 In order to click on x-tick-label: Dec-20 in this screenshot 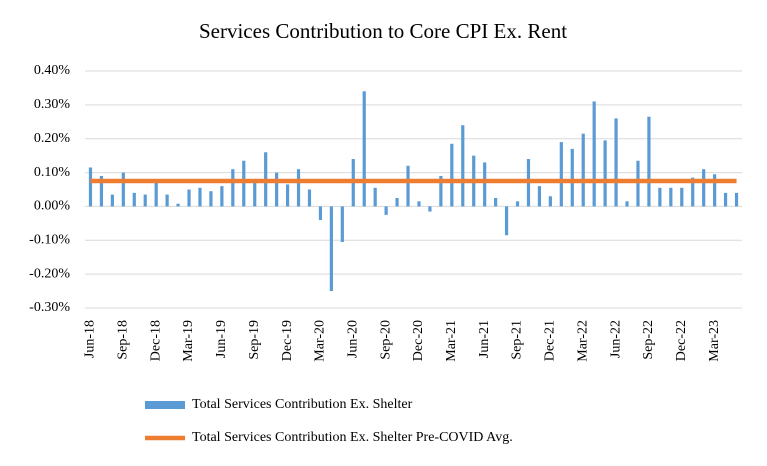, I will do `click(418, 340)`.